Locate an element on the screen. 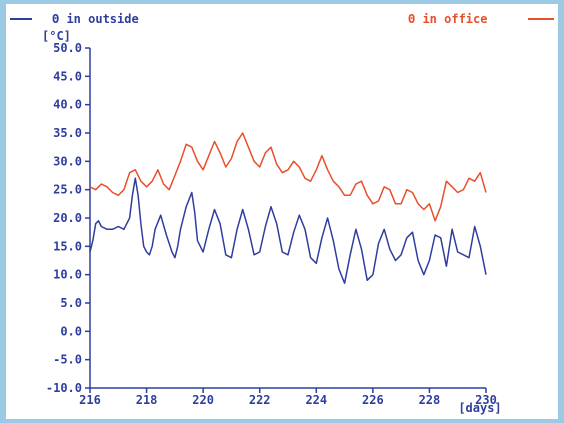 This screenshot has height=423, width=564. legend-label-office: Θ in office is located at coordinates (447, 19).